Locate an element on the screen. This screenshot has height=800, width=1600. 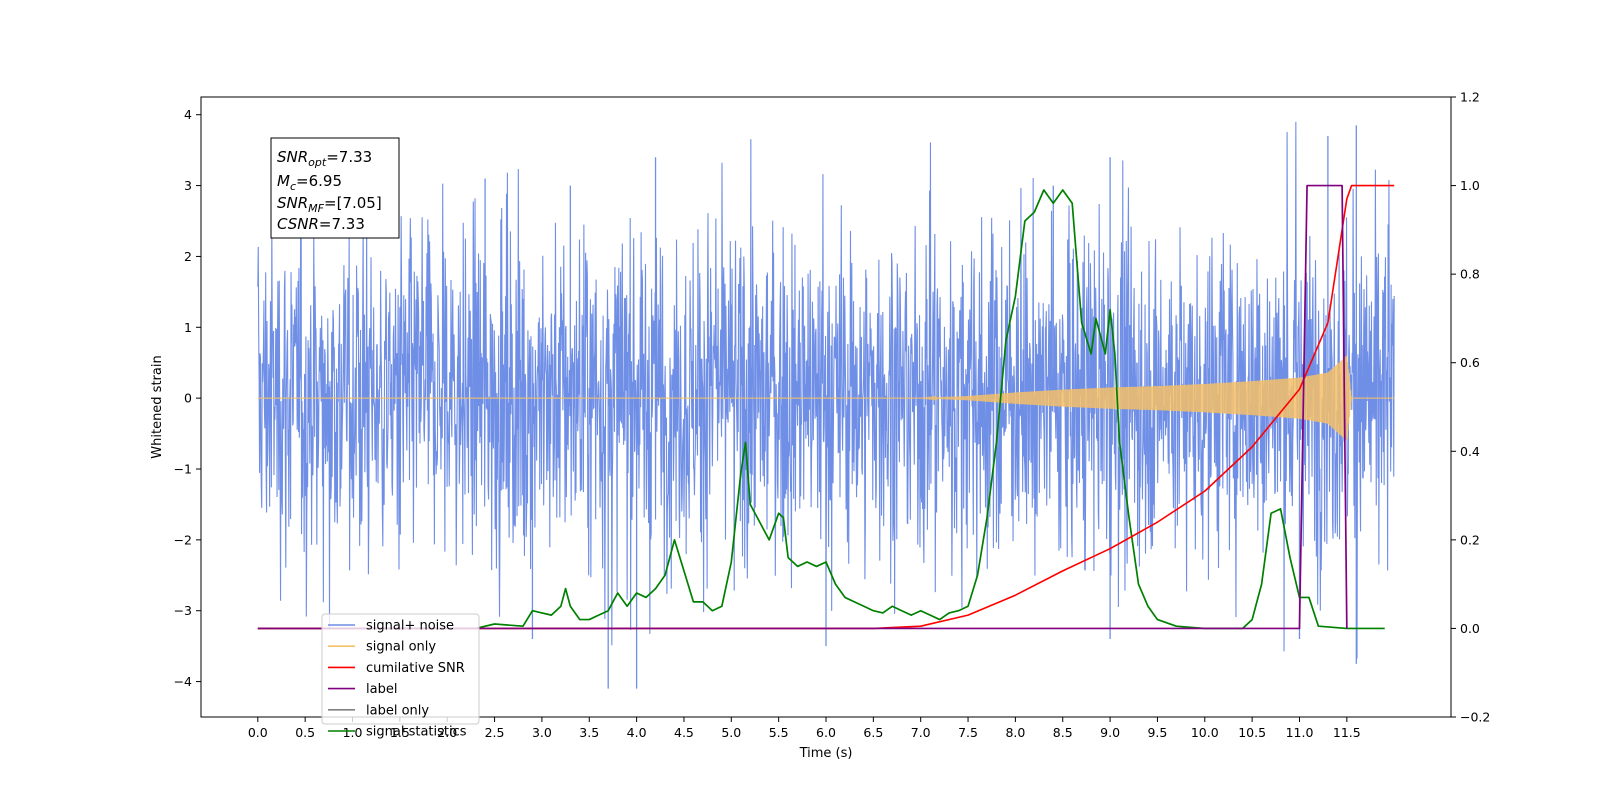
x-tick-label: 0.5 is located at coordinates (305, 732).